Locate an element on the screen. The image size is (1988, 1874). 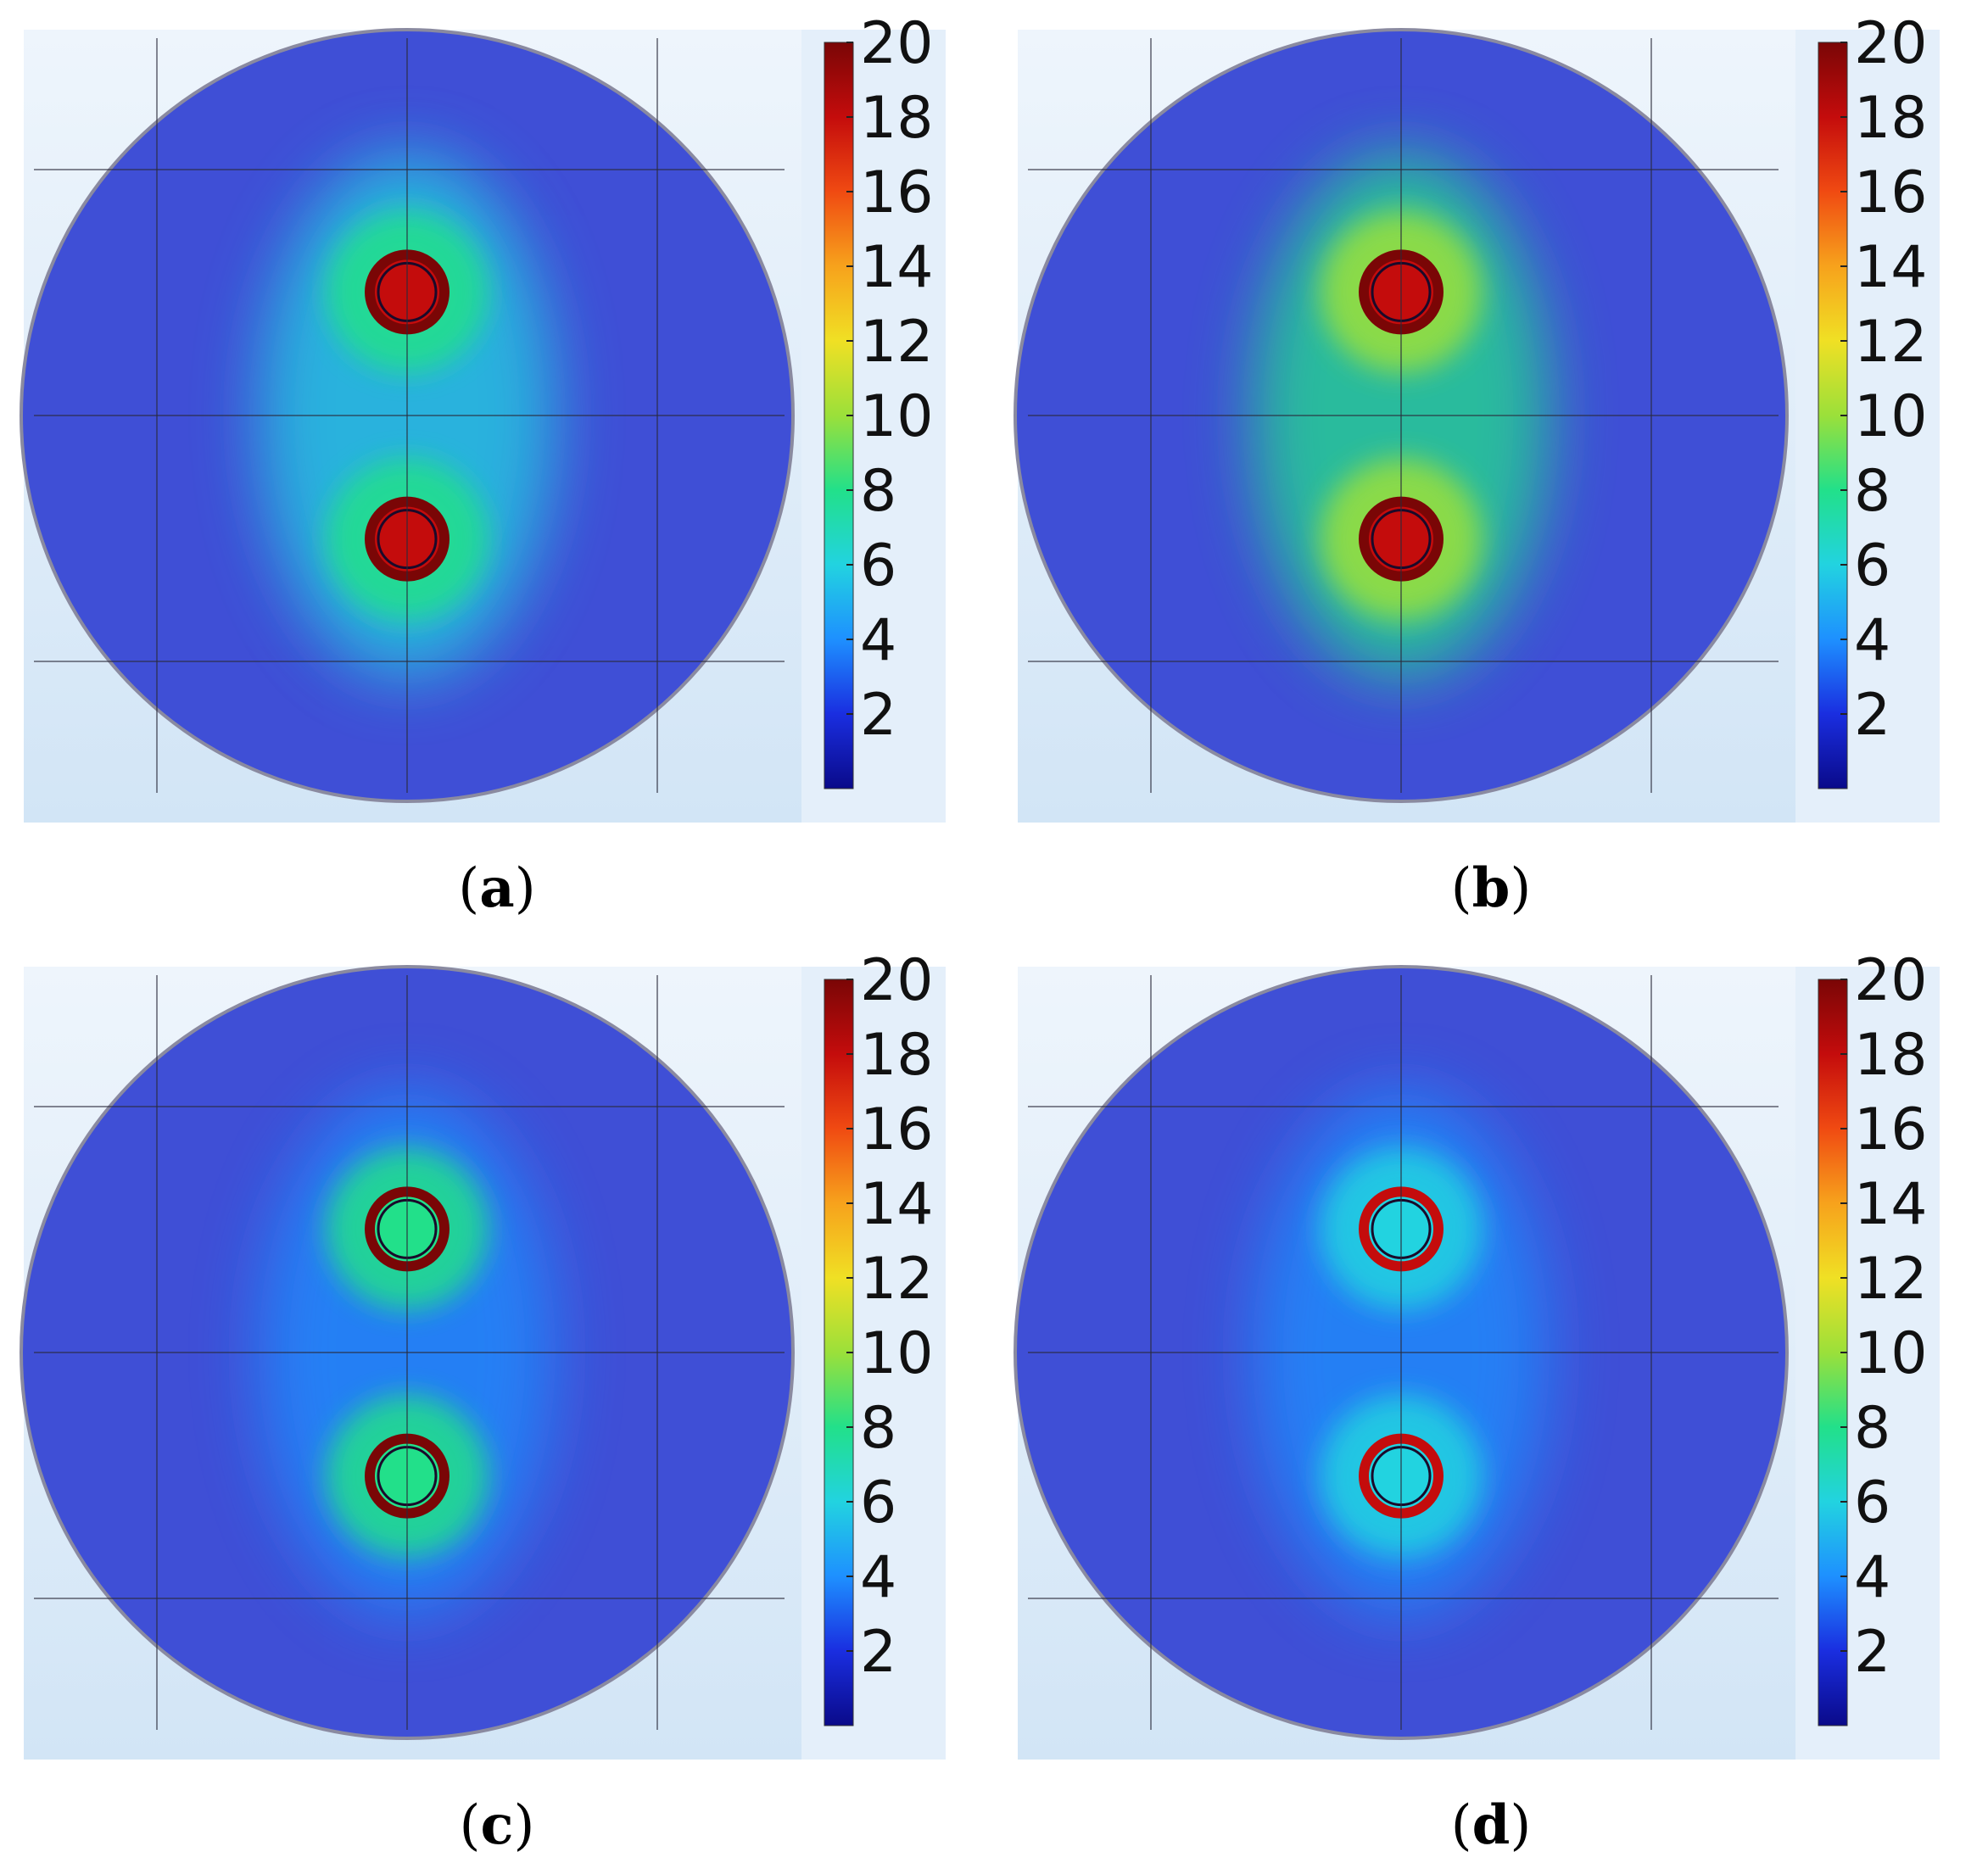
panel-caption: (a) is located at coordinates (497, 888).